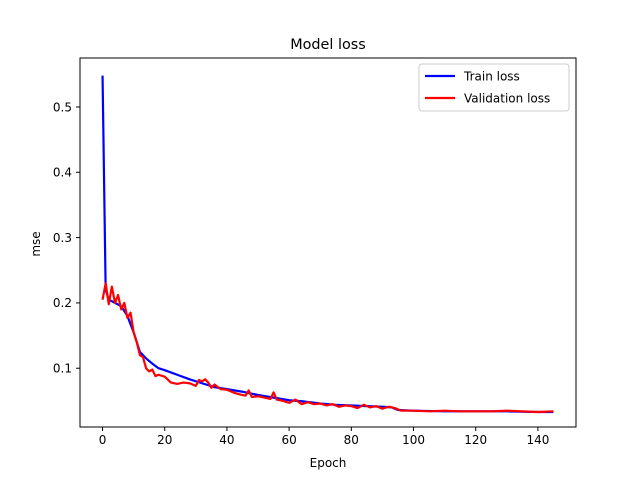 The width and height of the screenshot is (640, 484). I want to click on x-tick-label: 20, so click(164, 440).